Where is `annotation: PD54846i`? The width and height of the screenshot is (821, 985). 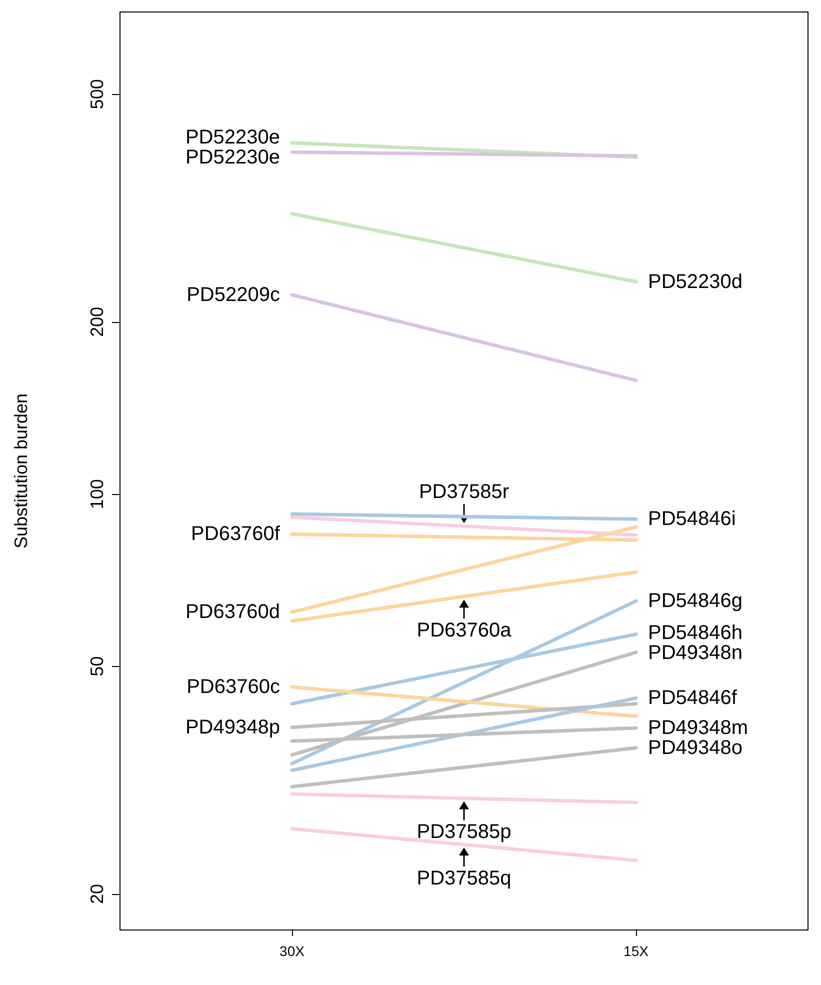 annotation: PD54846i is located at coordinates (692, 519).